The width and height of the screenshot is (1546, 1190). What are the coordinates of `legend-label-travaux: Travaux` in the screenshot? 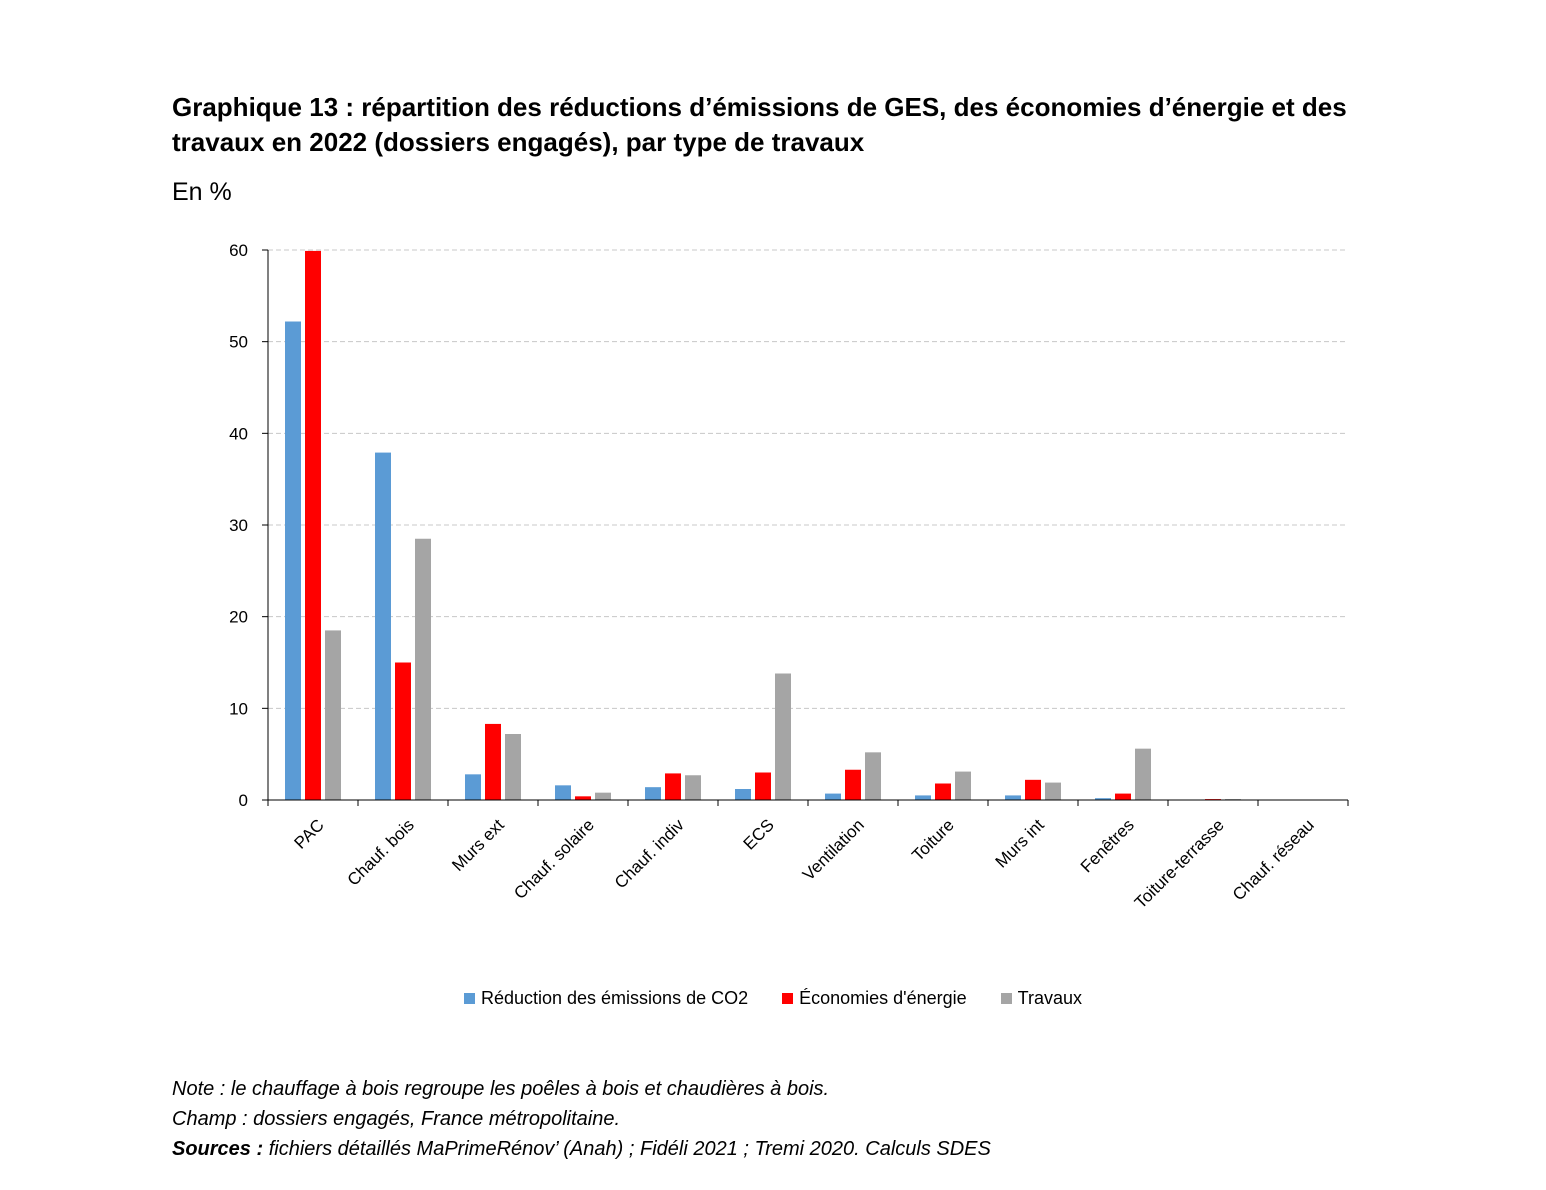 It's located at (1050, 998).